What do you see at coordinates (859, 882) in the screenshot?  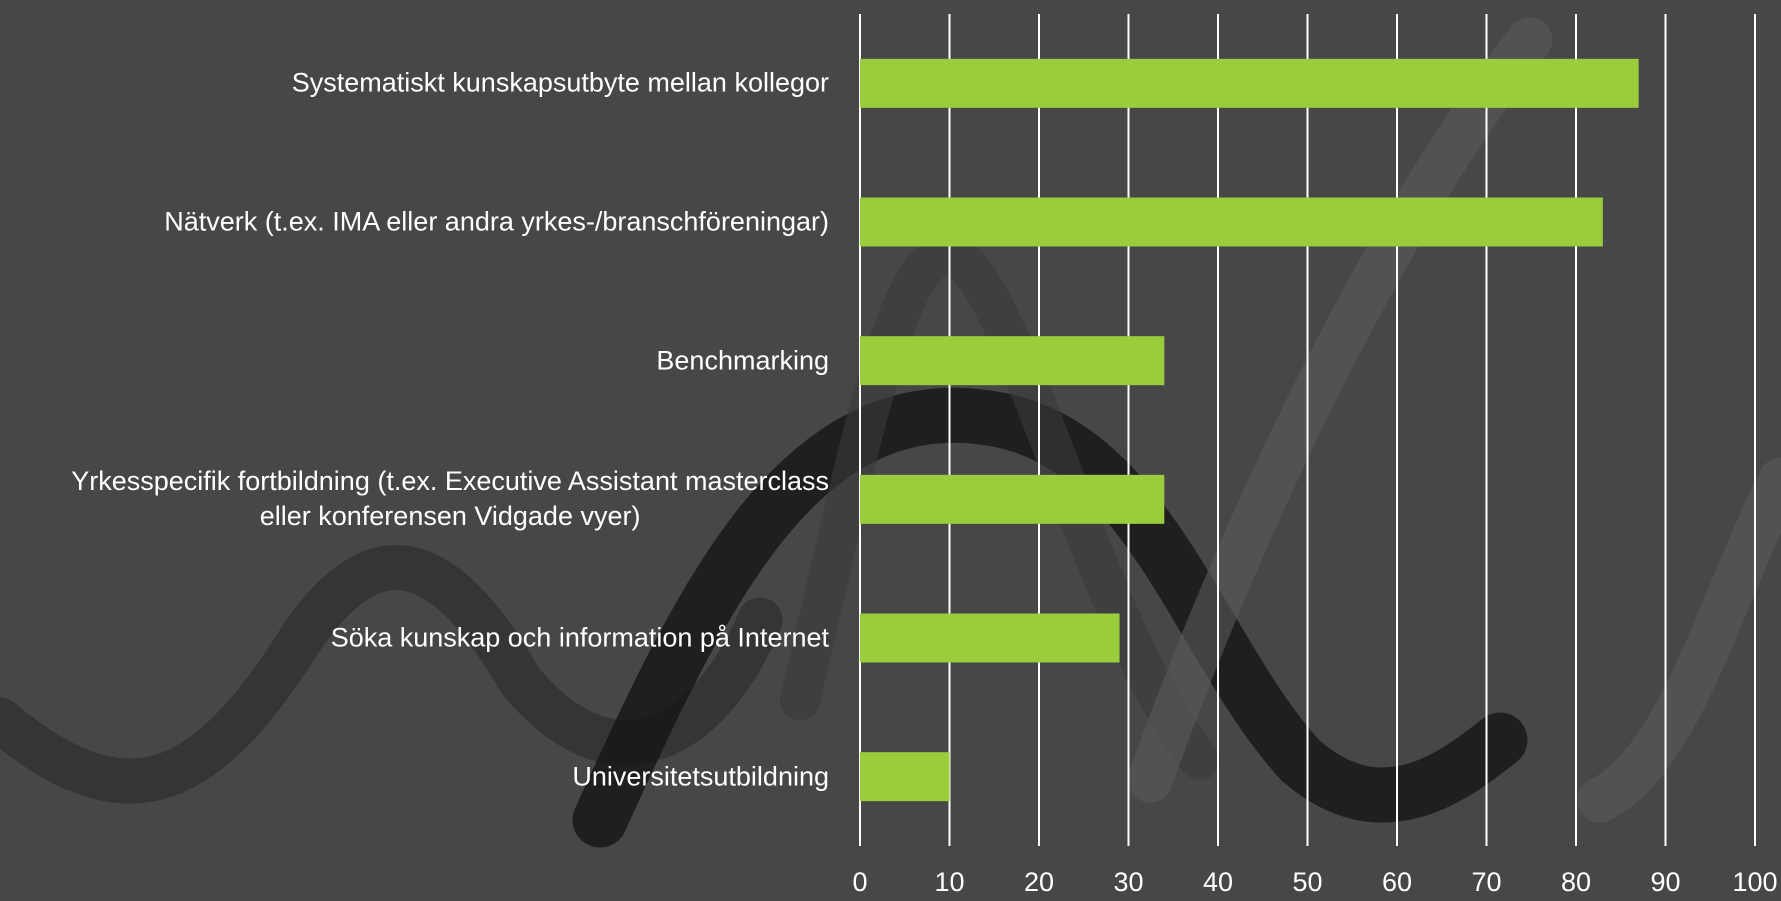 I see `x-tick-label: 0` at bounding box center [859, 882].